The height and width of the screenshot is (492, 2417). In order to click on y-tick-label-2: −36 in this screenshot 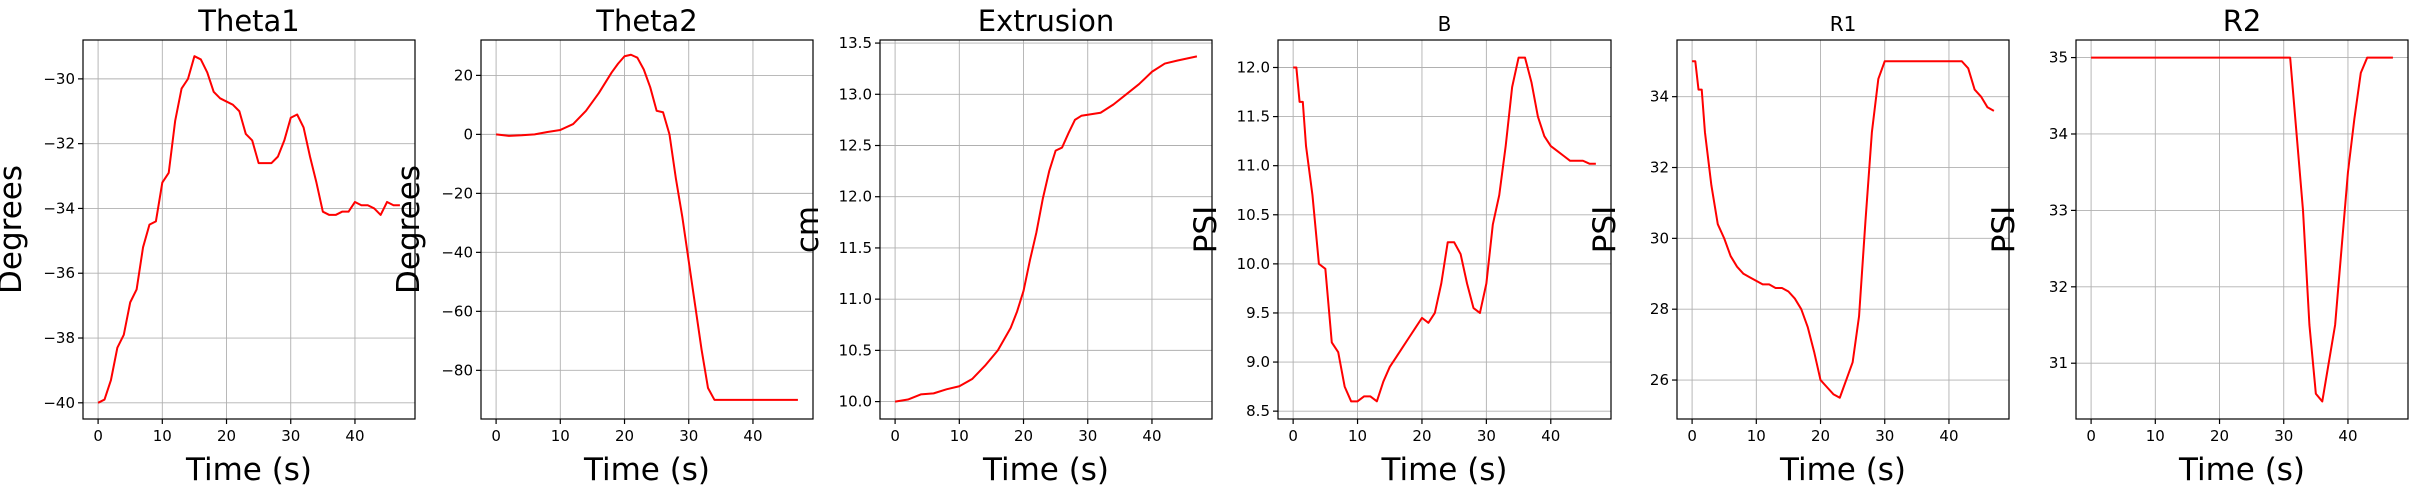, I will do `click(59, 273)`.